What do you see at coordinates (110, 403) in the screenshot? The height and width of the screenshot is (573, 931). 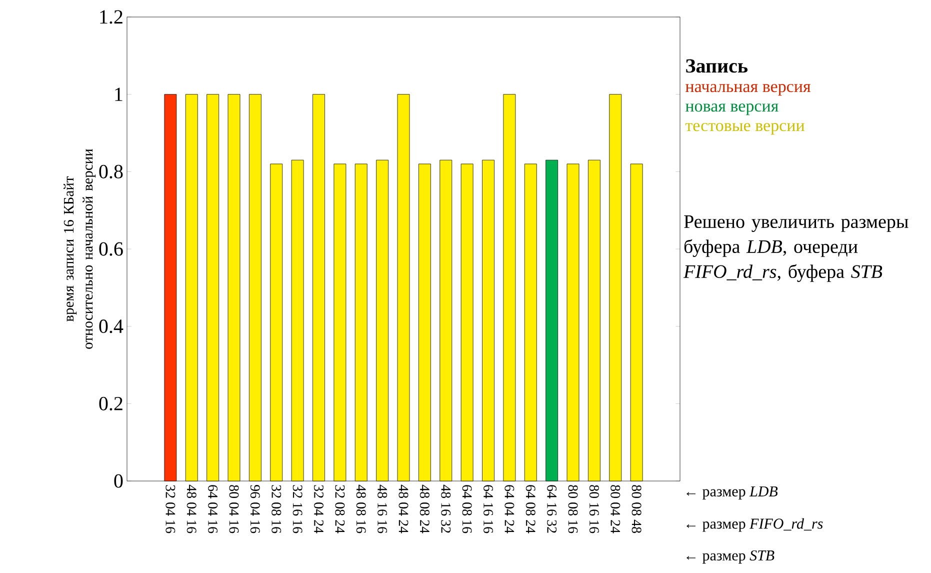 I see `y-tick-label: 0.2` at bounding box center [110, 403].